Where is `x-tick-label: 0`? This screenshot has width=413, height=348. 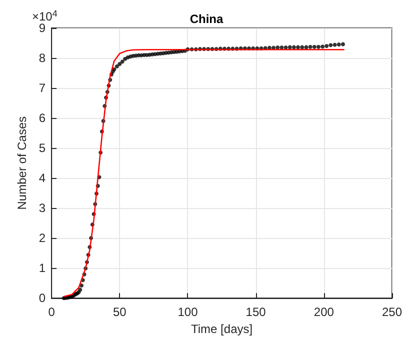
x-tick-label: 0 is located at coordinates (52, 312).